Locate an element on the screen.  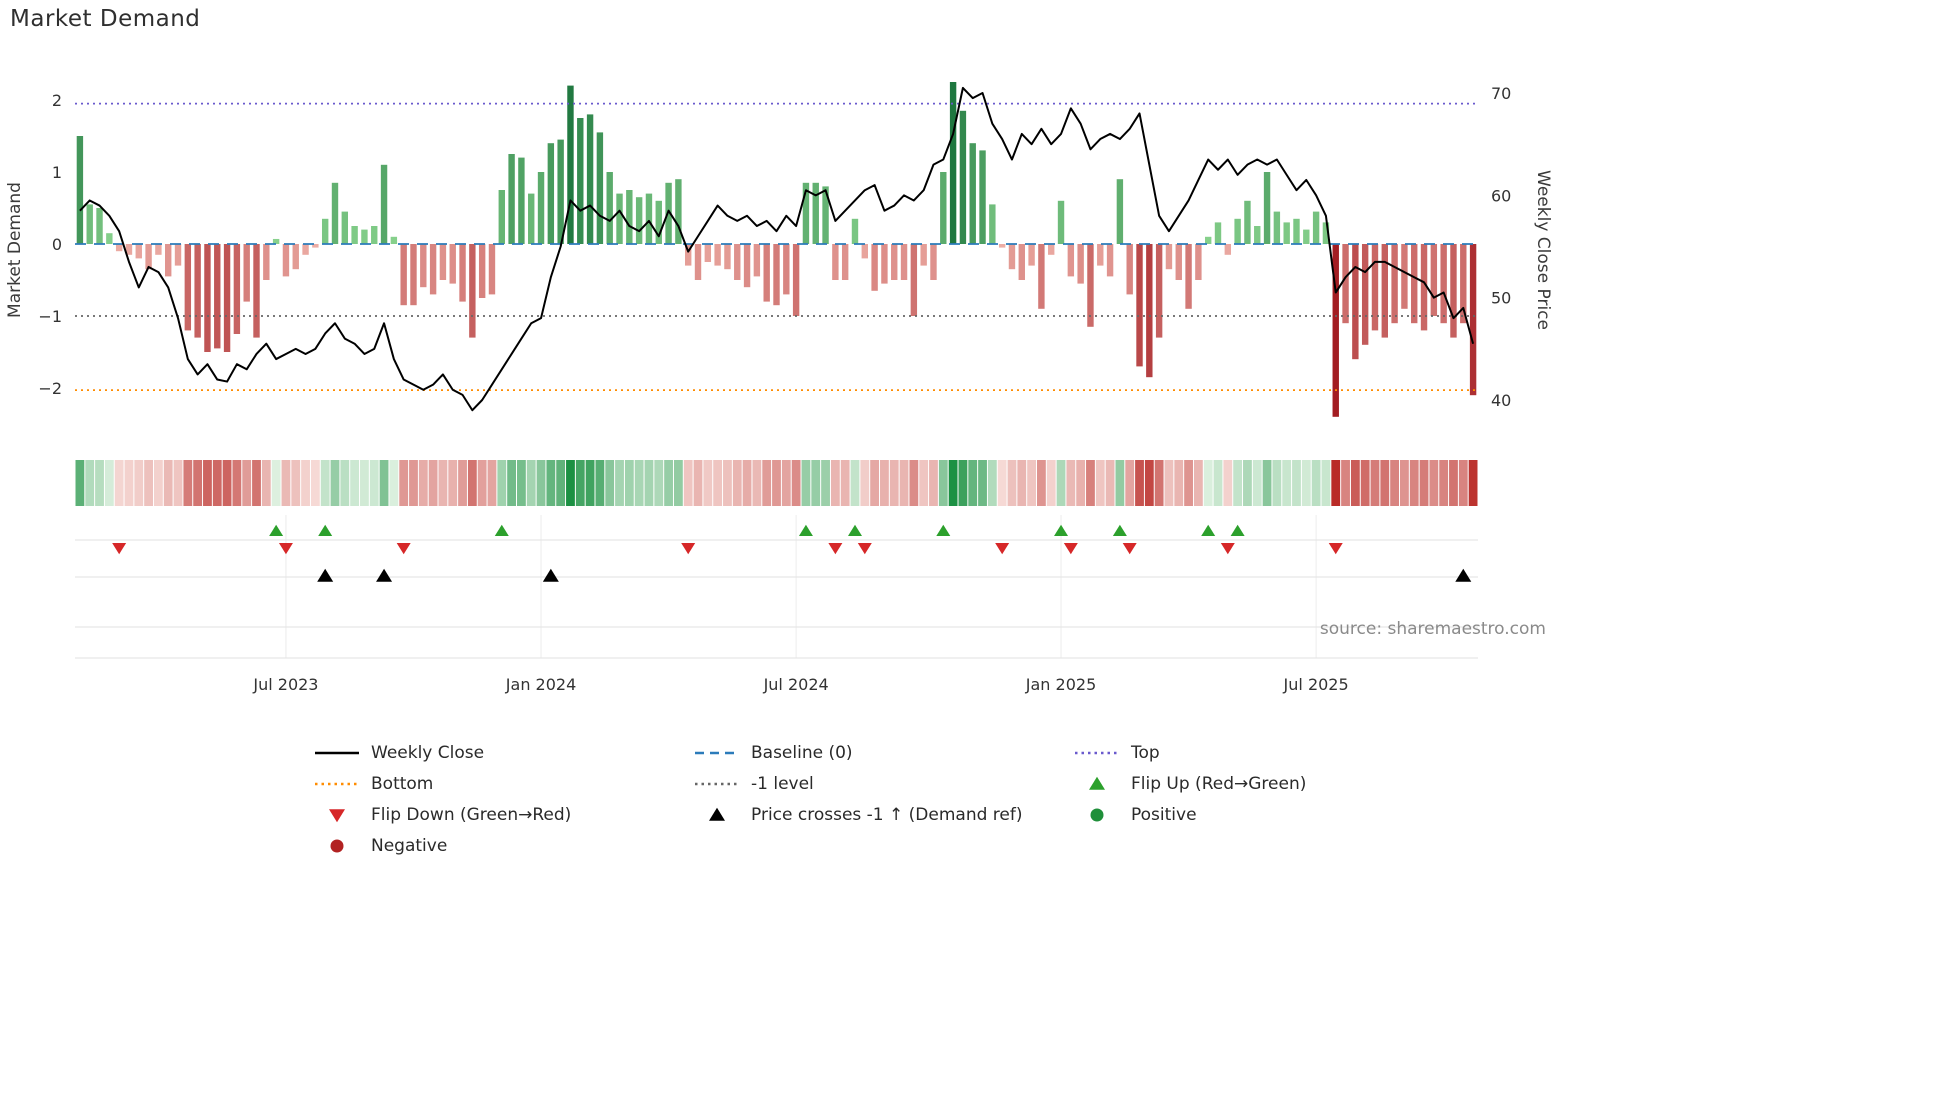
right-axis-tick-label: 60 is located at coordinates (1501, 195).